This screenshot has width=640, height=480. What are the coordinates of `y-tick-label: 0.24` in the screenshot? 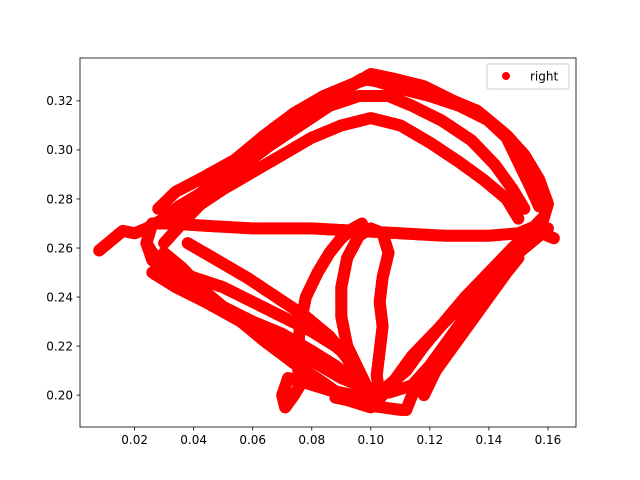 It's located at (59, 297).